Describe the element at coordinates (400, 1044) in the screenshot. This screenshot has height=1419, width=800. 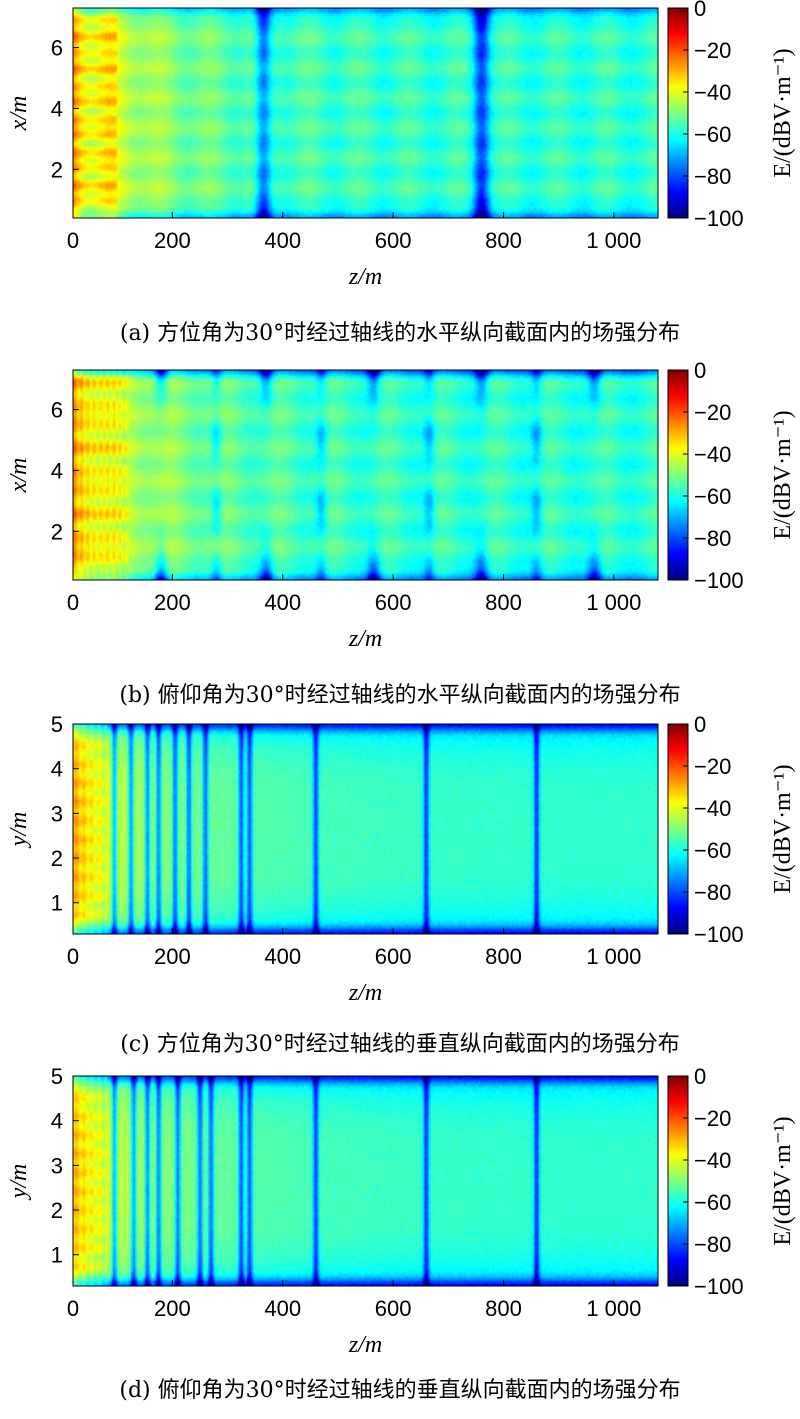
I see `caption-c: (c) 方位角为30°时经过轴线的垂直纵向截面内的场强分布` at that location.